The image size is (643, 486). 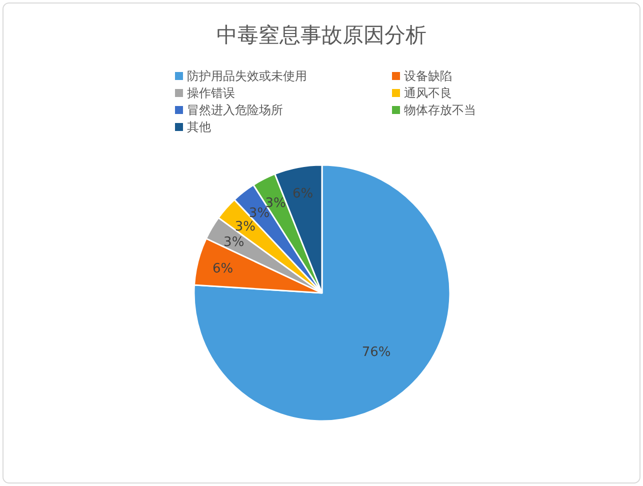 What do you see at coordinates (321, 35) in the screenshot?
I see `chart-title: 中毒窒息事故原因分析` at bounding box center [321, 35].